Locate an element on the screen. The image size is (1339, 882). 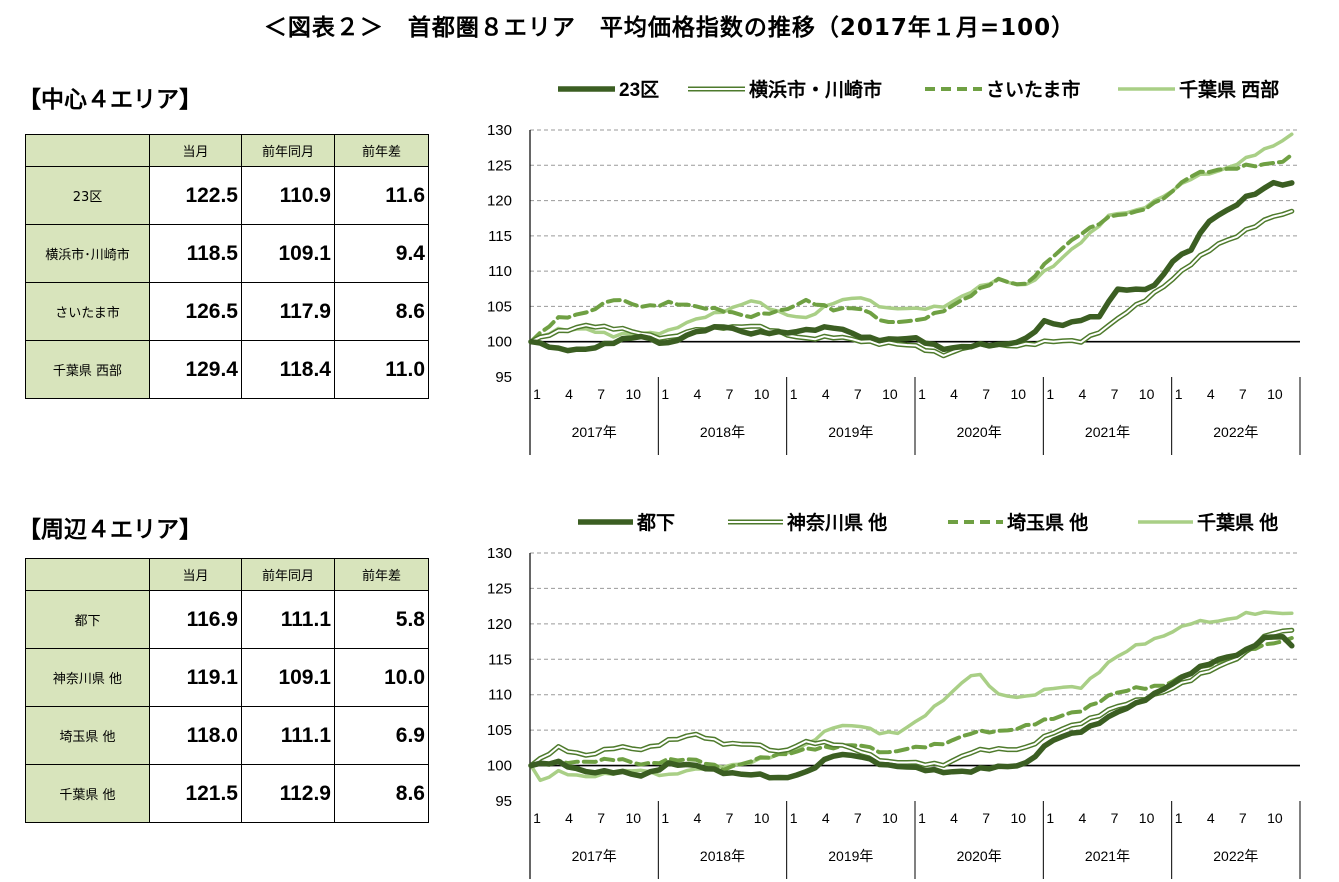
prev-year-value: 118.4 is located at coordinates (288, 369).